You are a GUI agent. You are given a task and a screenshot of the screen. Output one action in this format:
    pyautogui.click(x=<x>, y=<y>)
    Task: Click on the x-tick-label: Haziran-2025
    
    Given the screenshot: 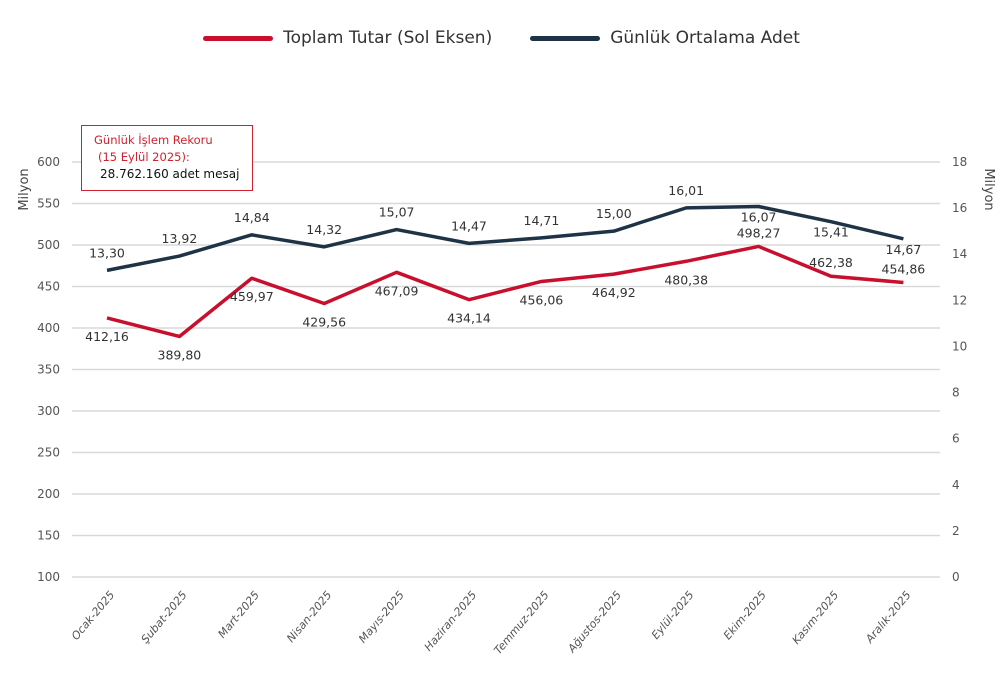 What is the action you would take?
    pyautogui.click(x=451, y=621)
    